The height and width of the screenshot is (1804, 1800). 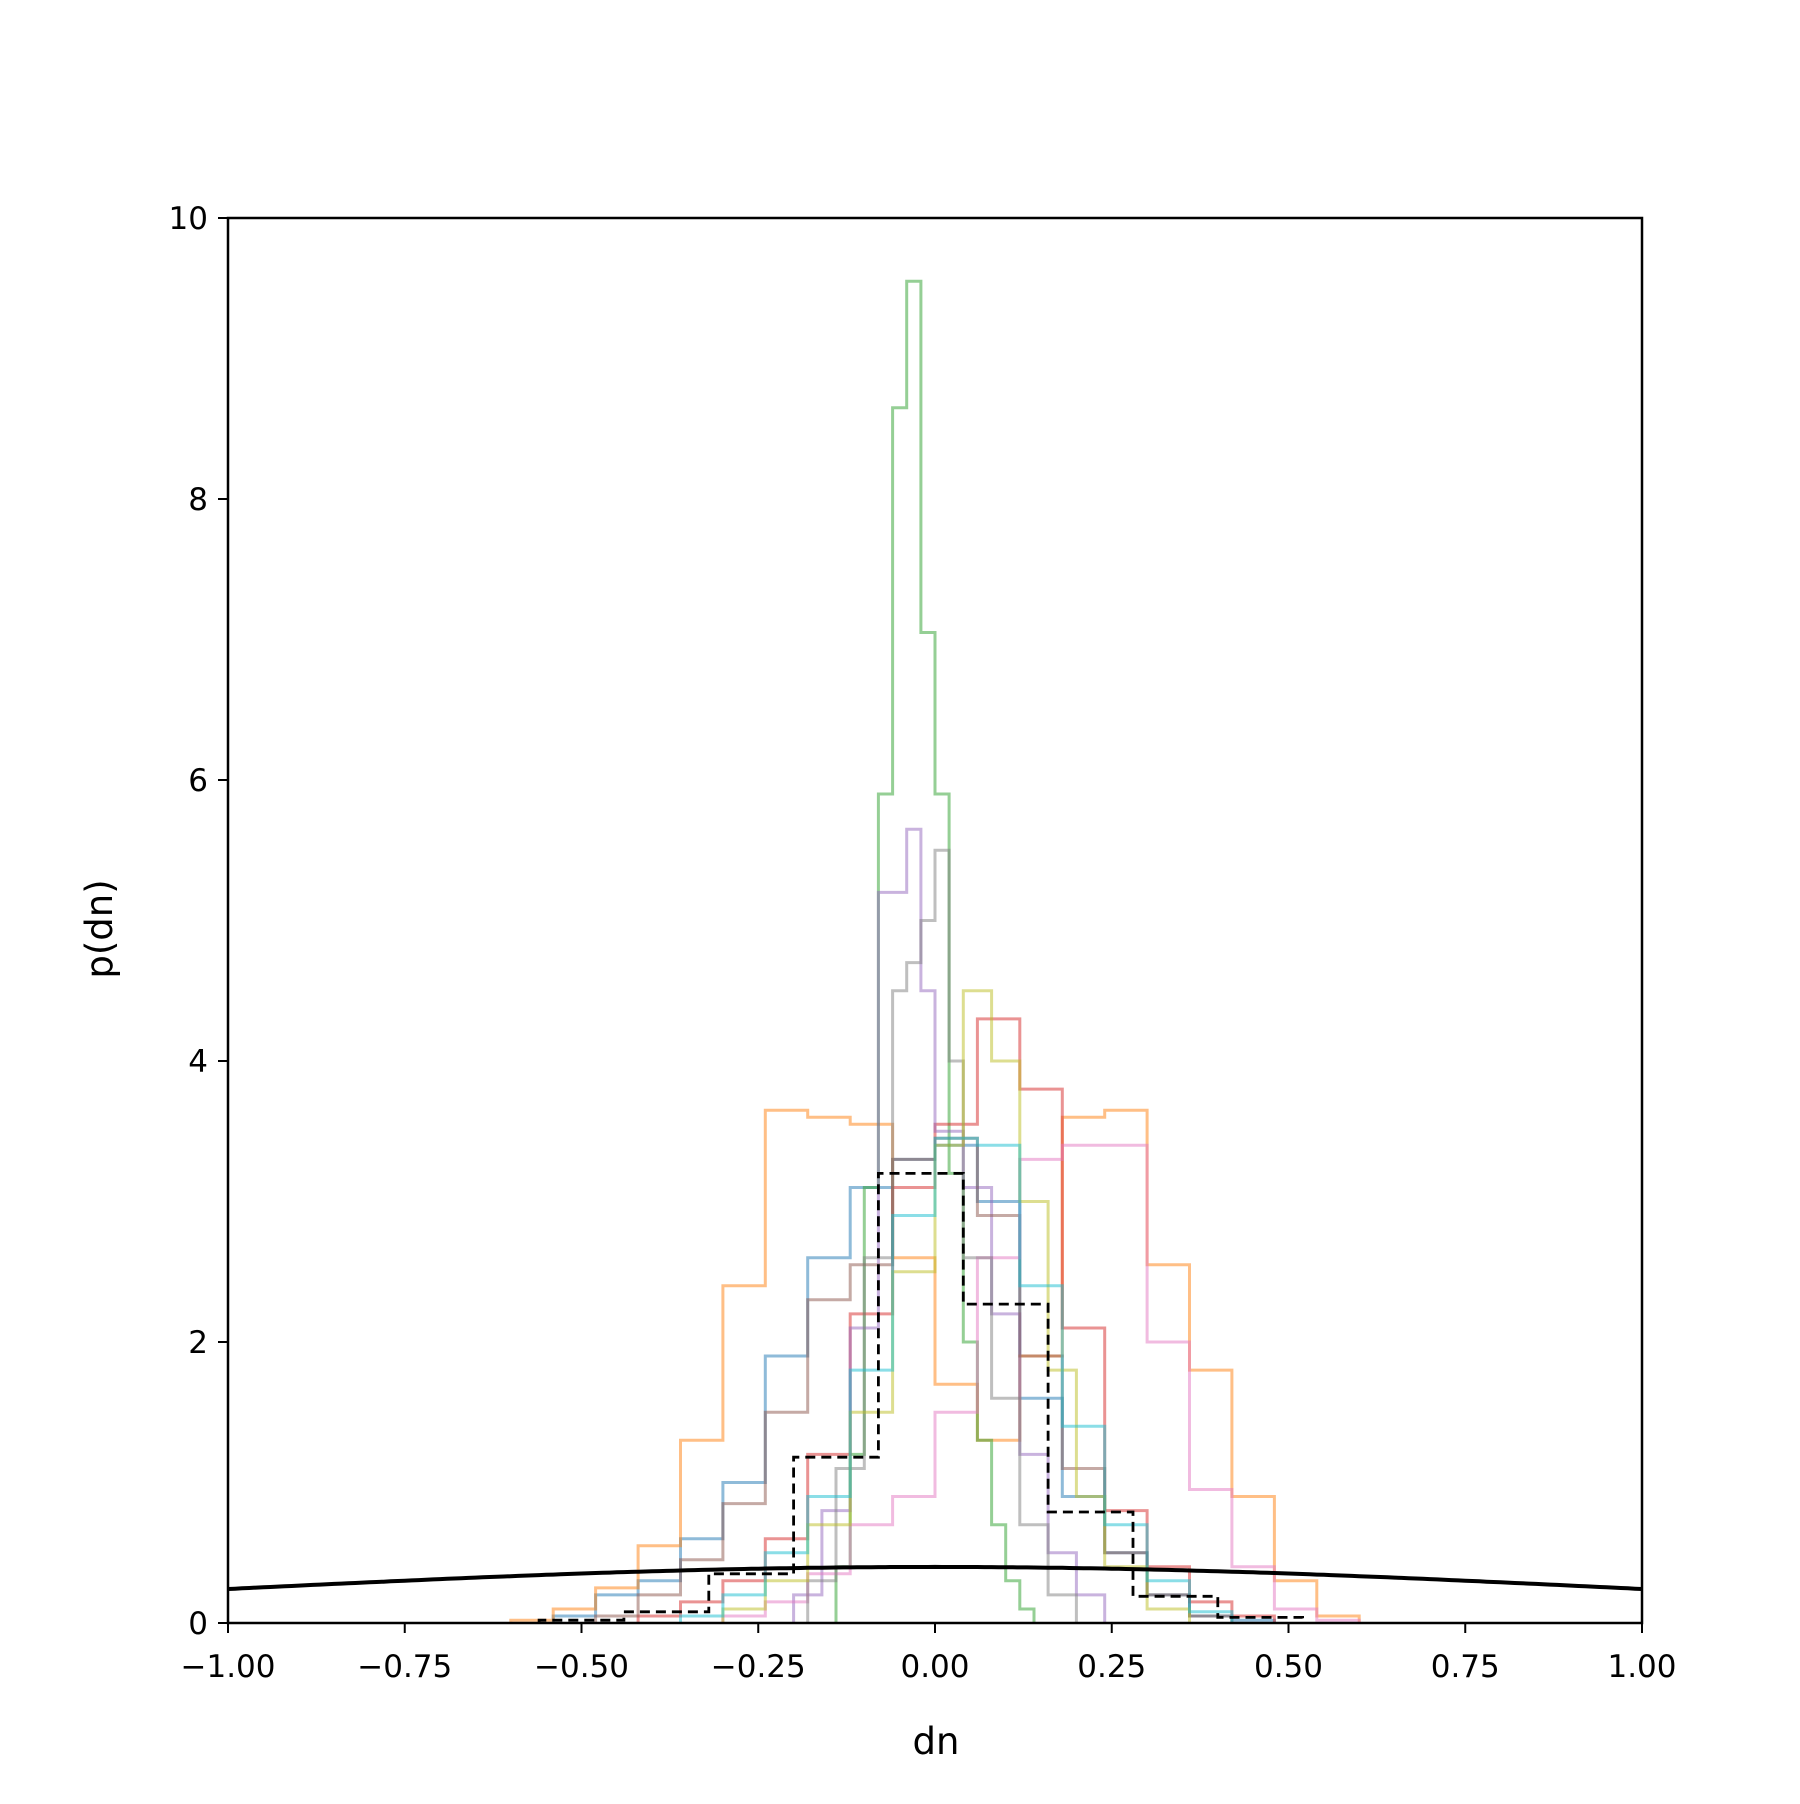 What do you see at coordinates (228, 1667) in the screenshot?
I see `x-tick-label: −1.00` at bounding box center [228, 1667].